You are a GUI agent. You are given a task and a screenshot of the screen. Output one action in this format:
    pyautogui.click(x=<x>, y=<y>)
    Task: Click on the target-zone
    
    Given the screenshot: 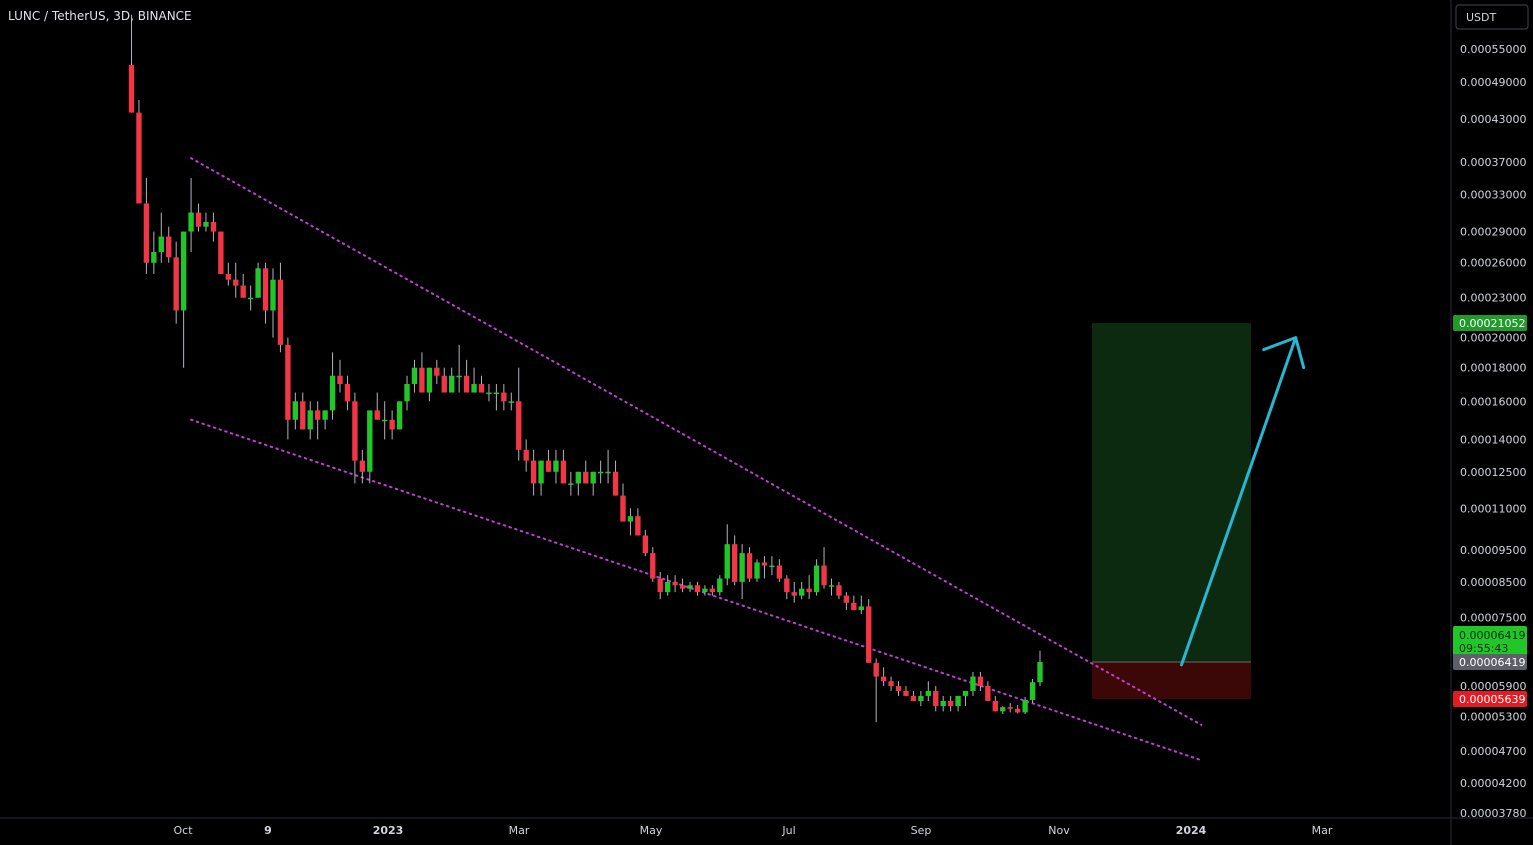 What is the action you would take?
    pyautogui.click(x=1171, y=493)
    